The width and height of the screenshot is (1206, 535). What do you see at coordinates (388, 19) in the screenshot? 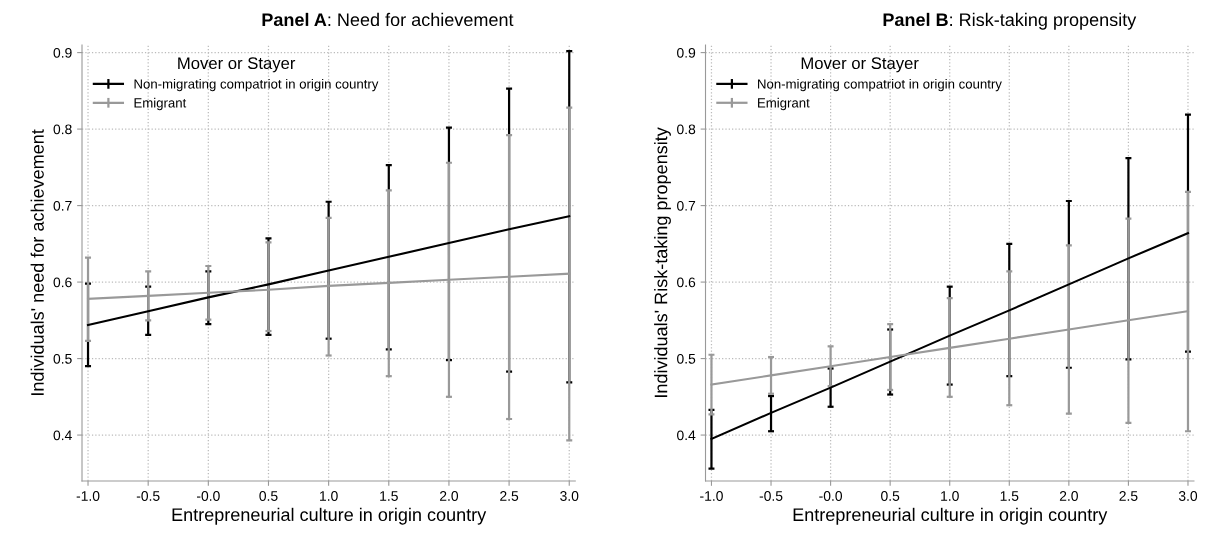
I see `chart-title: Panel A: Need for achievement` at bounding box center [388, 19].